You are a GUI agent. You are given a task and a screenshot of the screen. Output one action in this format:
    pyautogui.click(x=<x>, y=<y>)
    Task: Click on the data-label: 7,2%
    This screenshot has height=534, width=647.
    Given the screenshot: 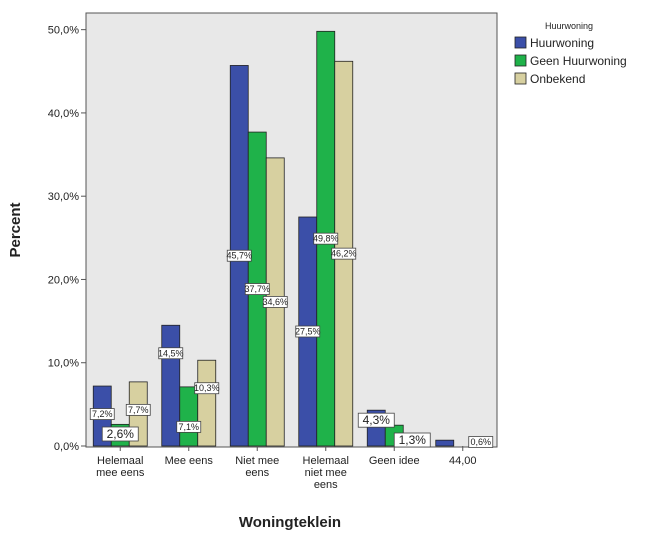 What is the action you would take?
    pyautogui.click(x=102, y=414)
    